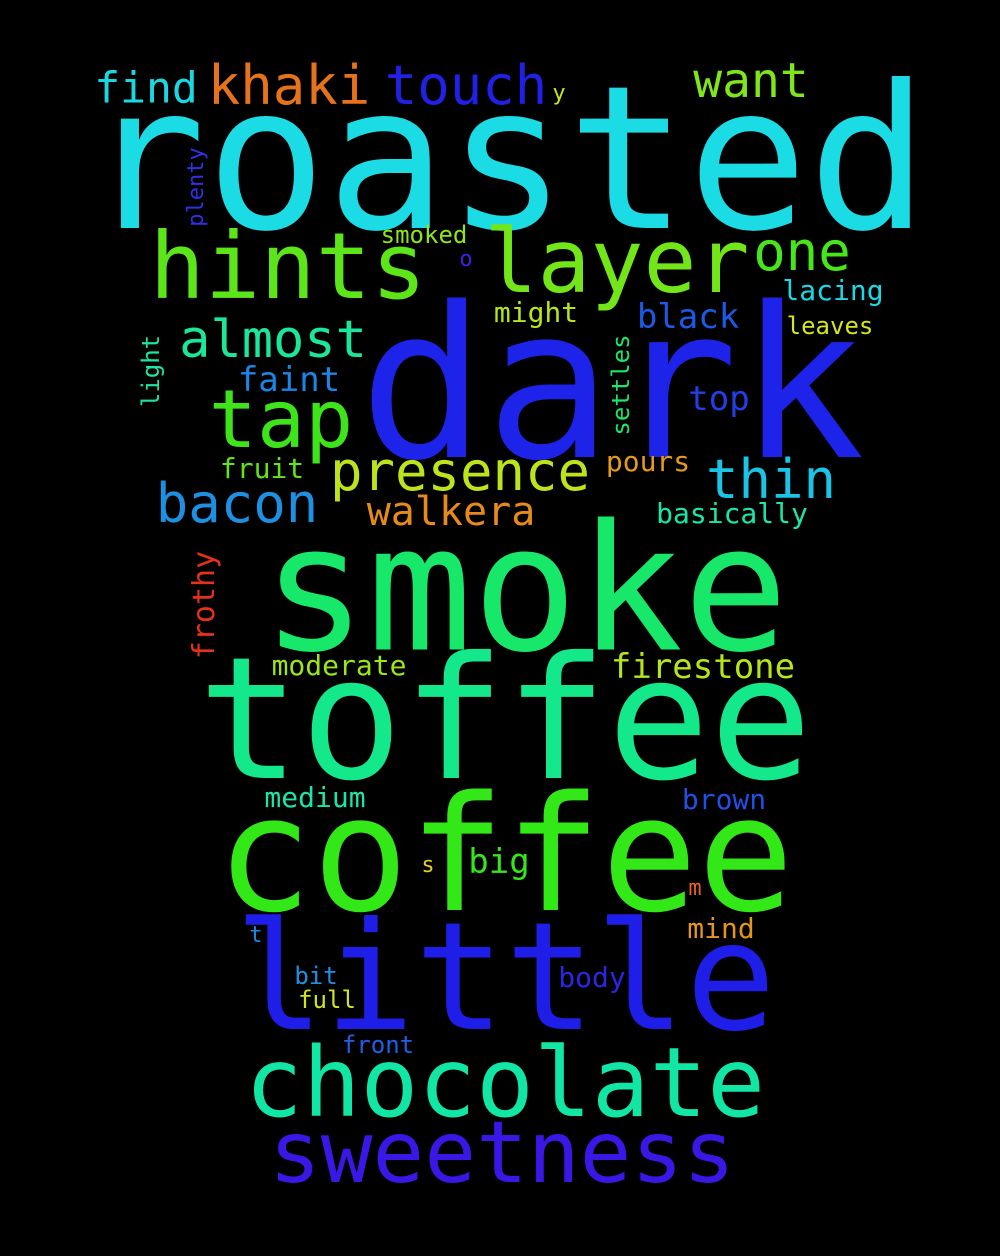  Describe the element at coordinates (721, 928) in the screenshot. I see `word-mind: mind` at that location.